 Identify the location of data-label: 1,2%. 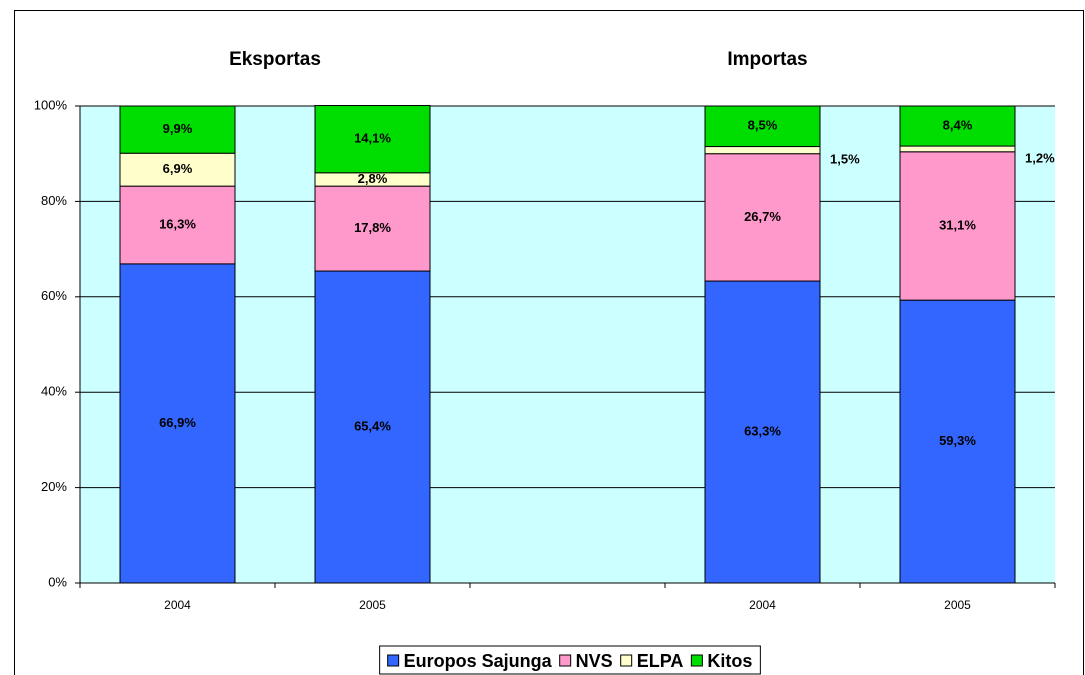
(1040, 157).